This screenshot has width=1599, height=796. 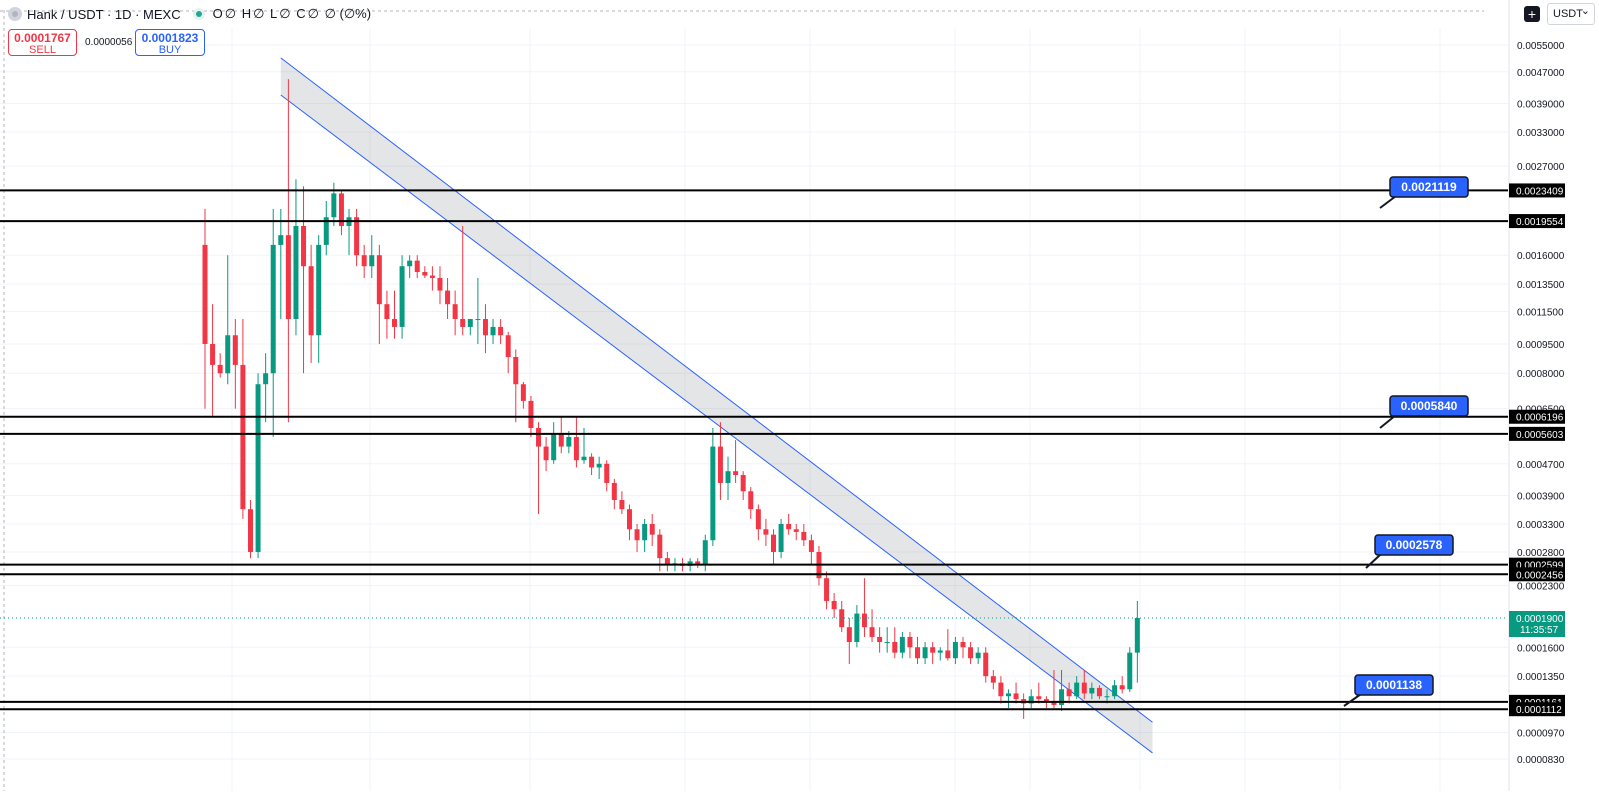 I want to click on callout: 0.0005840, so click(x=1424, y=412).